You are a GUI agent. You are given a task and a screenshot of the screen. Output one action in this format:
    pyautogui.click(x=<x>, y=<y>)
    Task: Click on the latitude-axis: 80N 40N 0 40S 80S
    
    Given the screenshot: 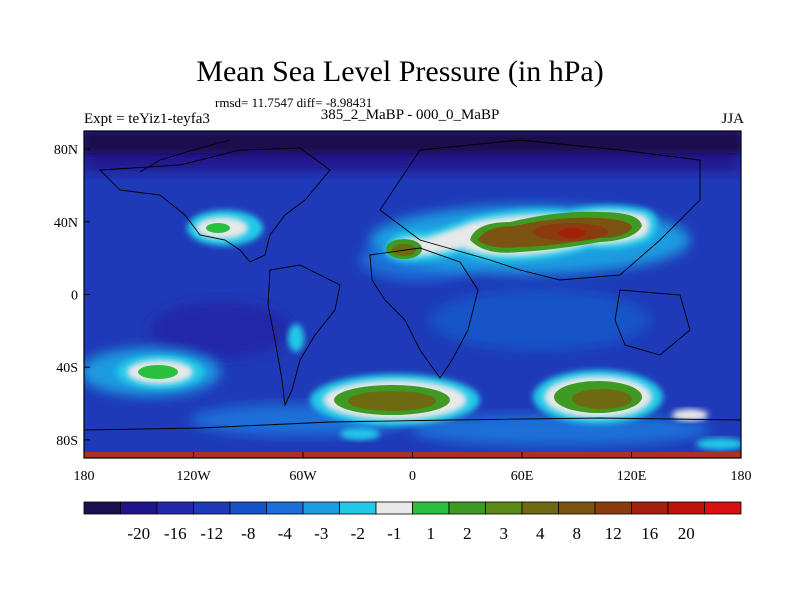 What is the action you would take?
    pyautogui.click(x=72, y=296)
    